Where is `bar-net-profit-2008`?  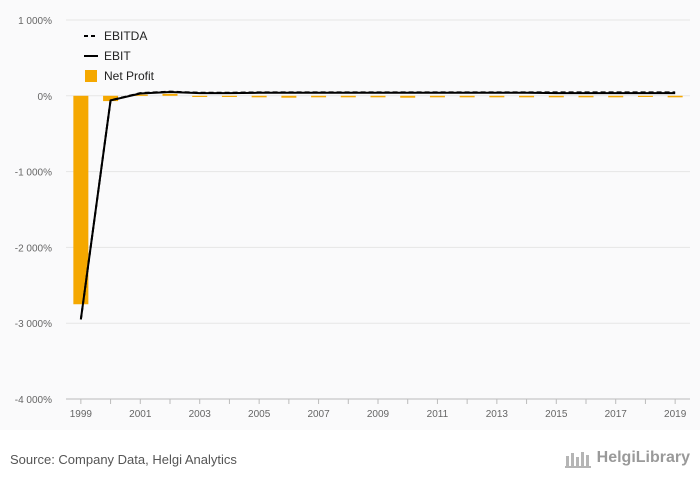
bar-net-profit-2008 is located at coordinates (348, 96).